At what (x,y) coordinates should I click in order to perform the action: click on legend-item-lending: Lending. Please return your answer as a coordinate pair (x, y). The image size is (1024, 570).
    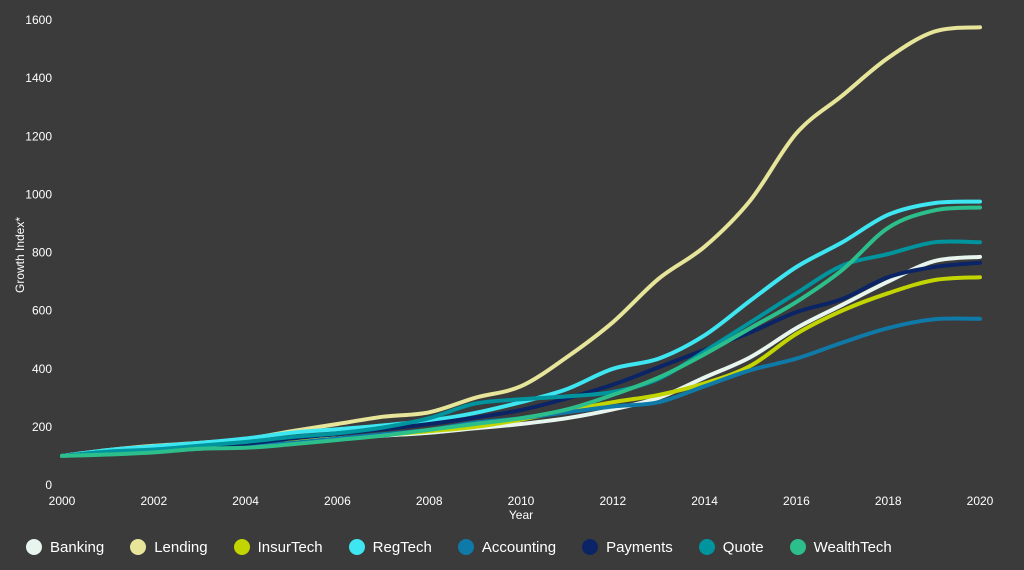
    Looking at the image, I should click on (169, 547).